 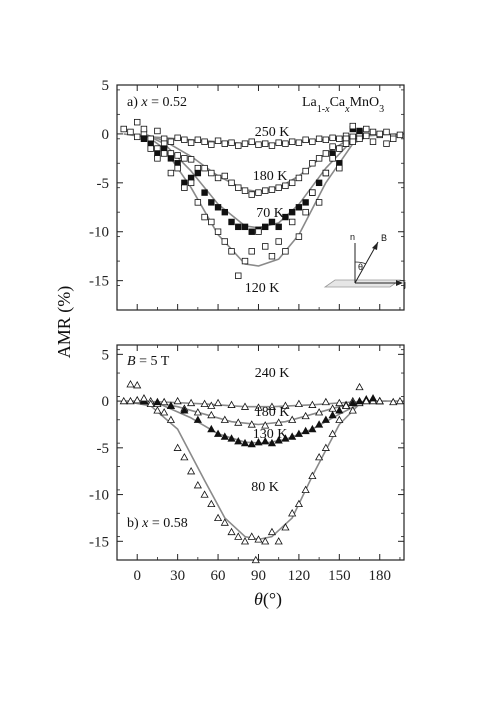 I want to click on y-tick-label: -10, so click(x=99, y=496).